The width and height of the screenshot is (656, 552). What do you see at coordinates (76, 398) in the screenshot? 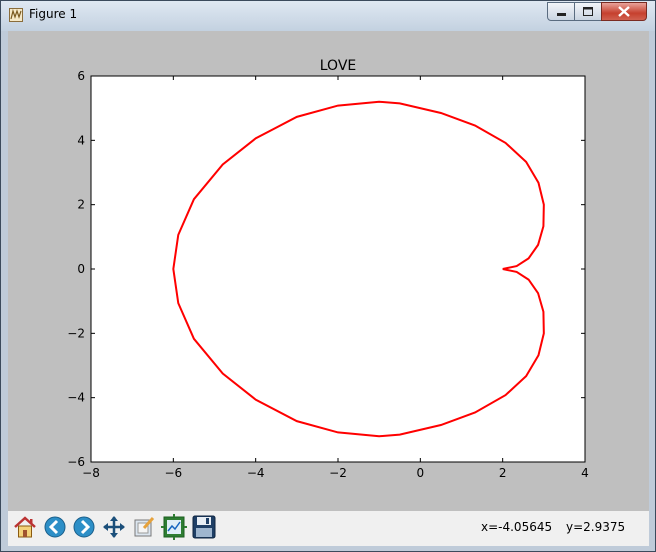
I see `y-tick-label: −4` at bounding box center [76, 398].